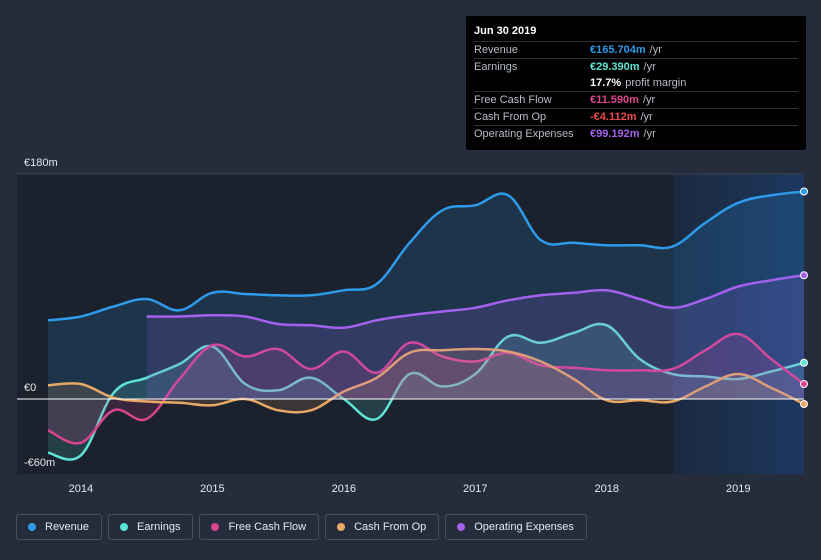 Image resolution: width=821 pixels, height=560 pixels. What do you see at coordinates (67, 527) in the screenshot?
I see `legend-label: Revenue` at bounding box center [67, 527].